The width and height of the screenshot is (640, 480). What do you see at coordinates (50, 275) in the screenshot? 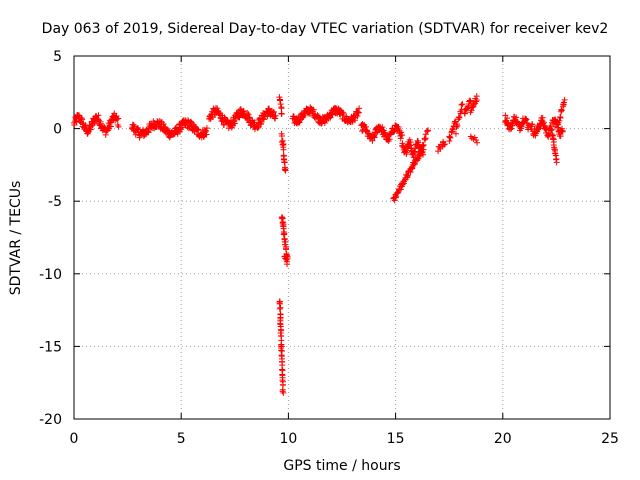
I see `y-tick-label: -10` at bounding box center [50, 275].